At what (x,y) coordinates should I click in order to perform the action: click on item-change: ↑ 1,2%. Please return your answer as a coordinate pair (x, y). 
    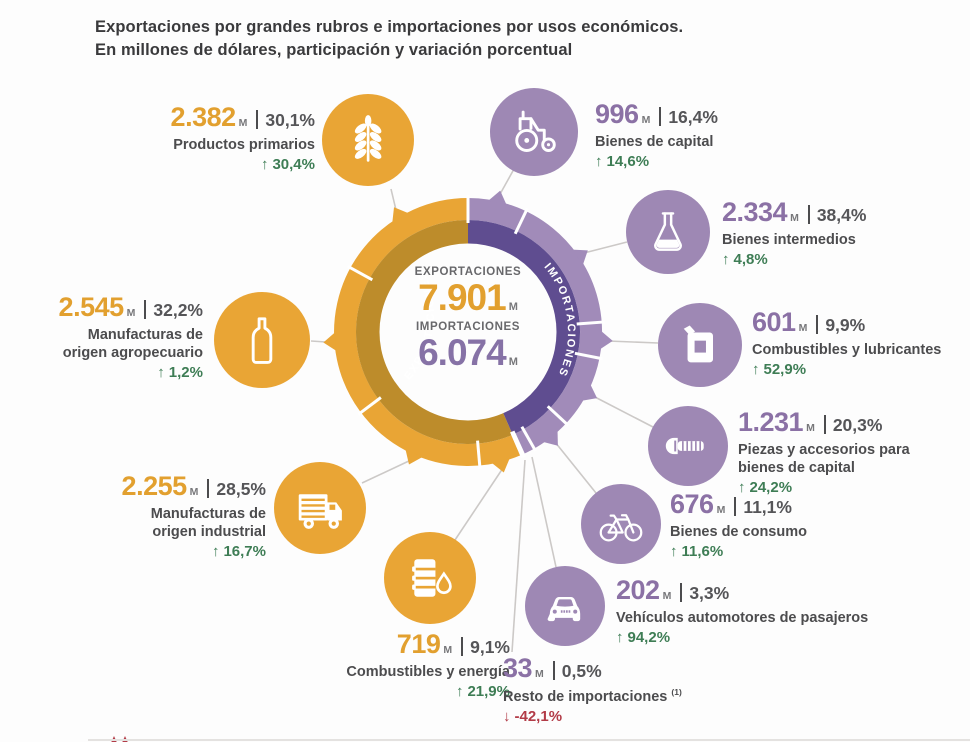
    Looking at the image, I should click on (129, 373).